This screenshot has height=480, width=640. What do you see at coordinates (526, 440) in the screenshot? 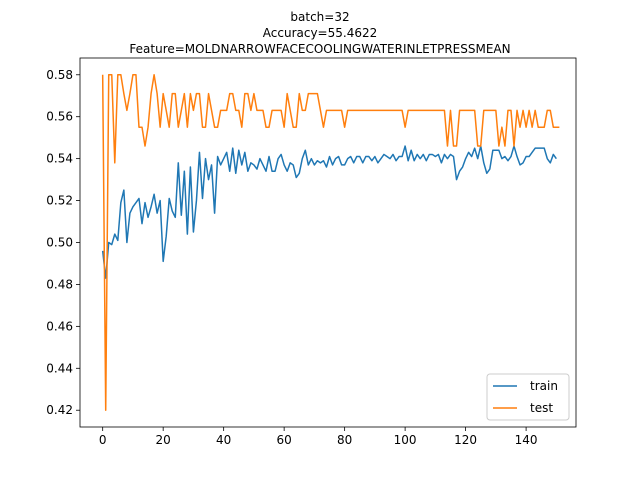
I see `x-tick-label: 140` at bounding box center [526, 440].